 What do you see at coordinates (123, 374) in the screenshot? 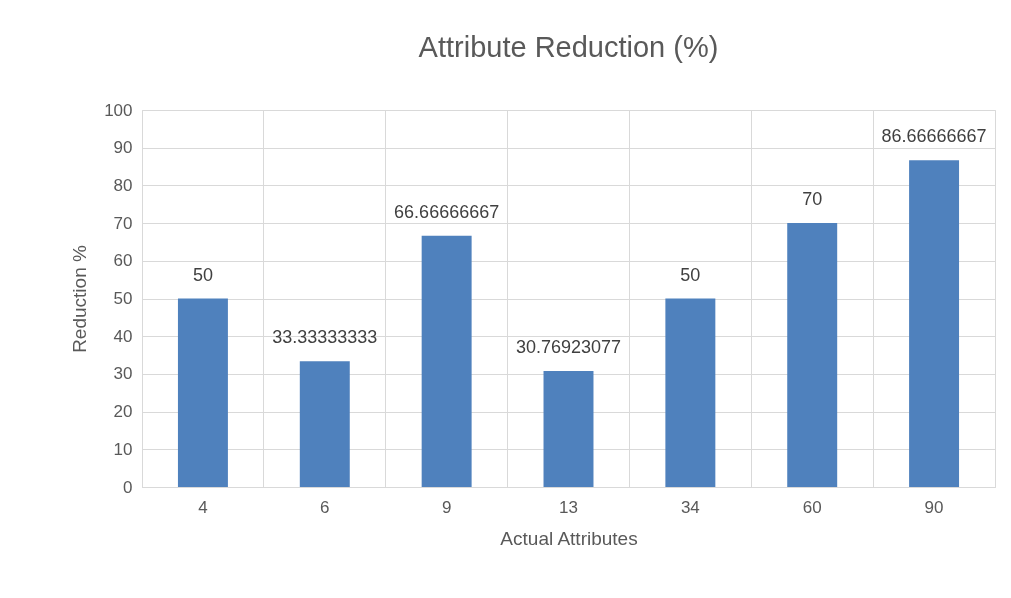
I see `y-tick-label: 30` at bounding box center [123, 374].